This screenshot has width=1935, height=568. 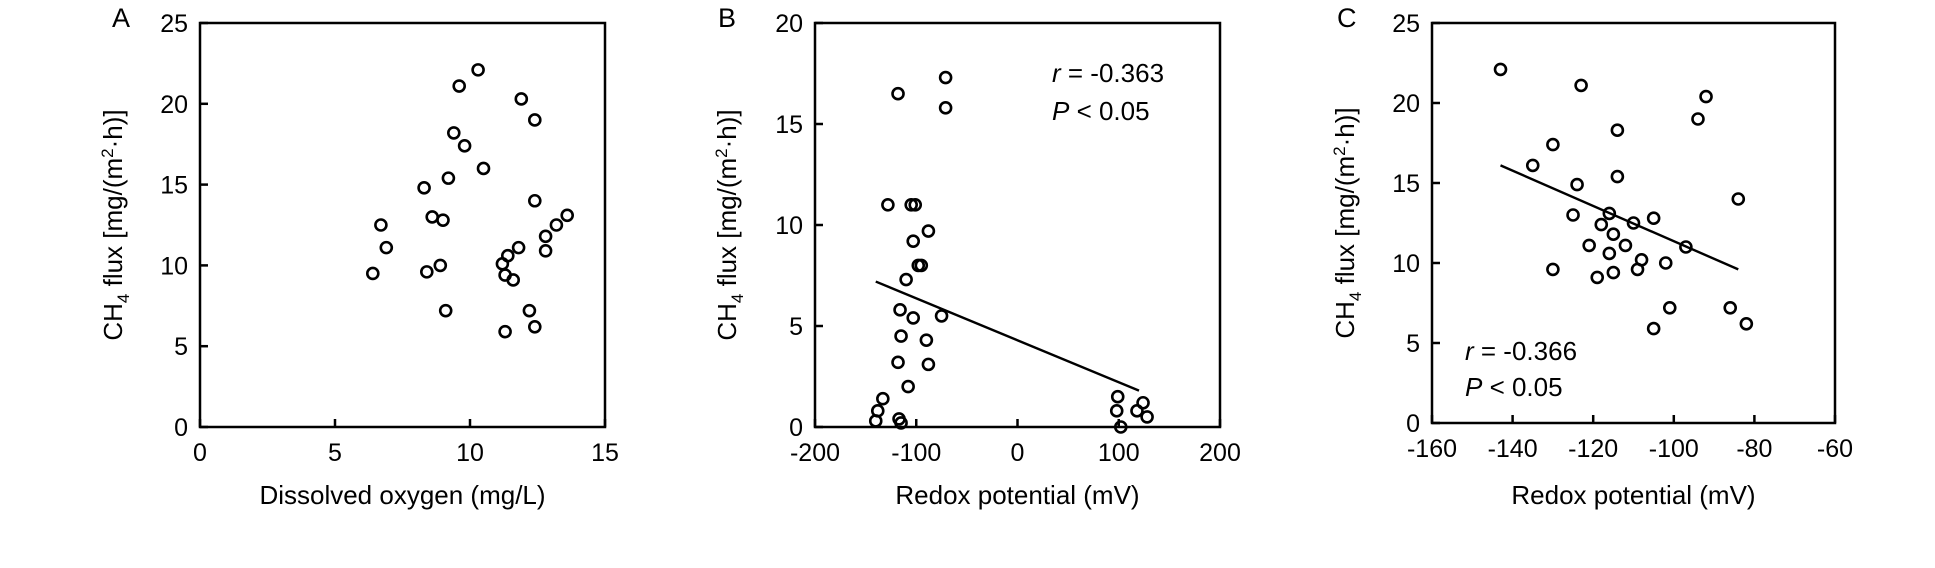 I want to click on p-value: P < 0.05, so click(x=1101, y=111).